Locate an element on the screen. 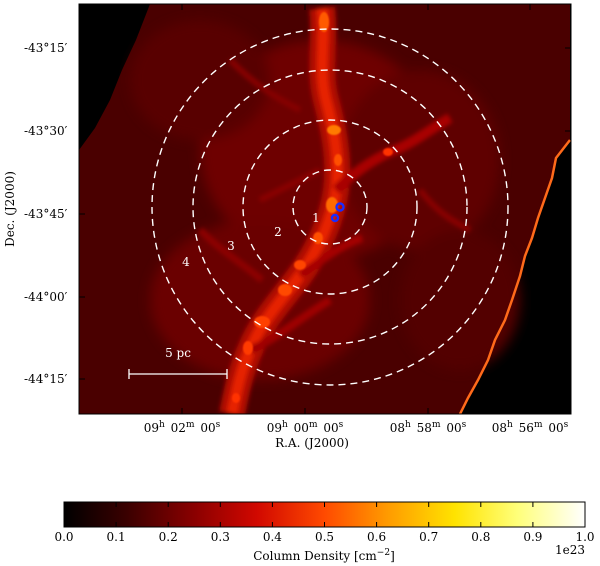  svg-text: 08h 56m 00s is located at coordinates (530, 427).